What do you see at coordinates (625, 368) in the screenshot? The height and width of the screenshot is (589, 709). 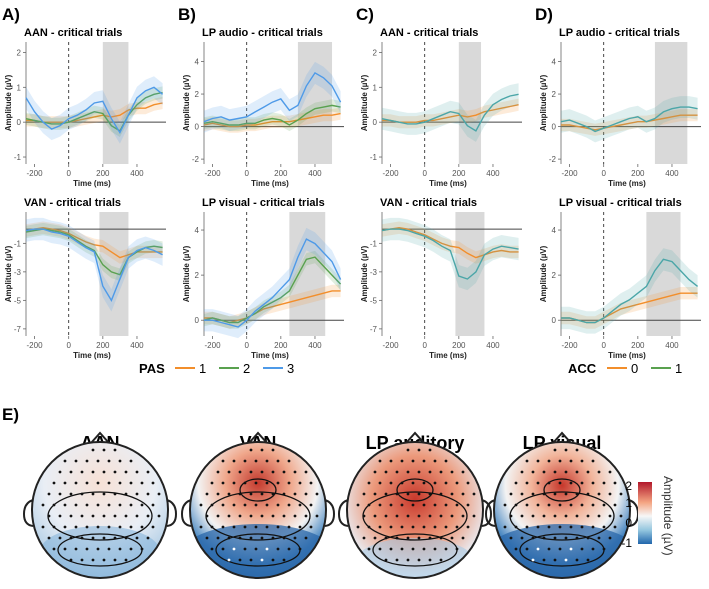 I see `legend-acc: ACC 0 1` at bounding box center [625, 368].